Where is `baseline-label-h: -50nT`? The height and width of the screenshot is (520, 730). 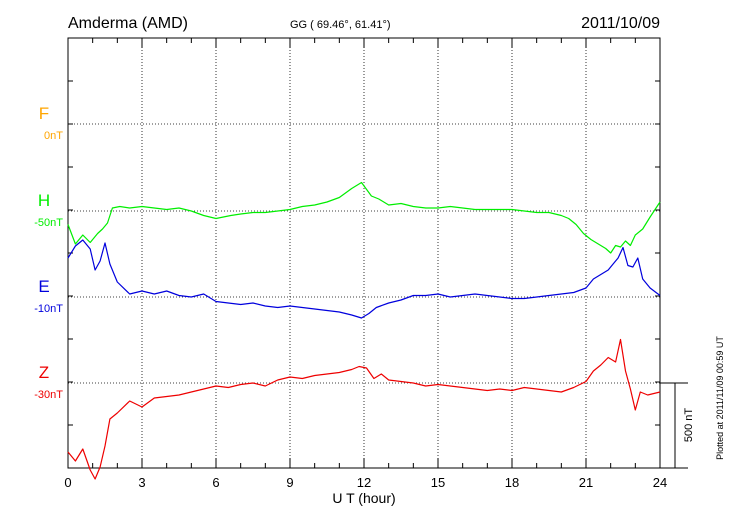
baseline-label-h: -50nT is located at coordinates (48, 223).